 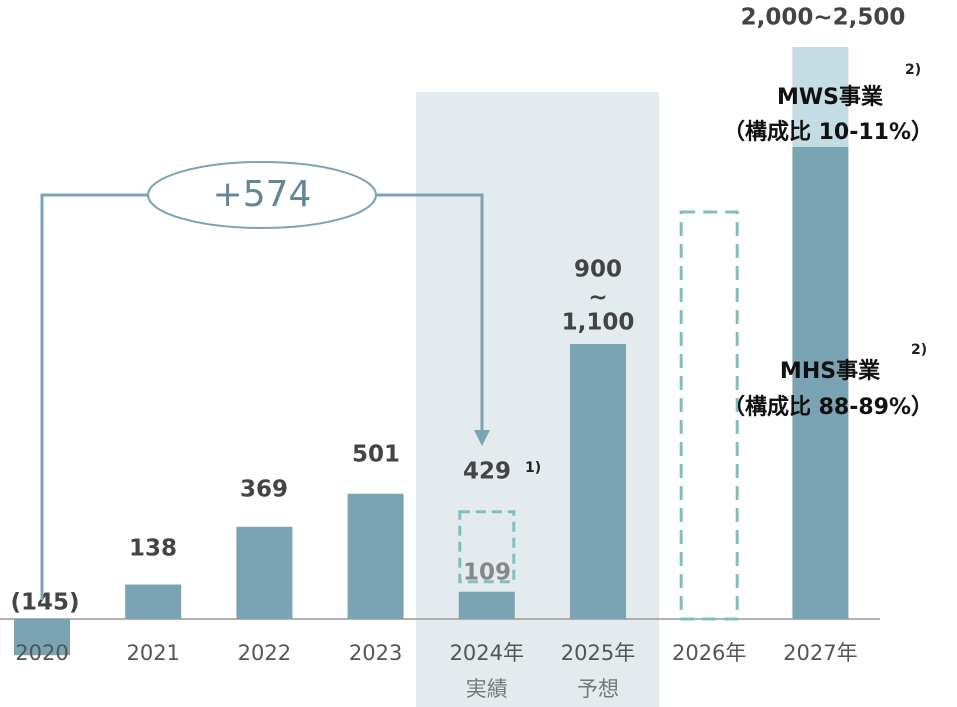 I want to click on x-tick-label: 2024年, so click(x=487, y=653).